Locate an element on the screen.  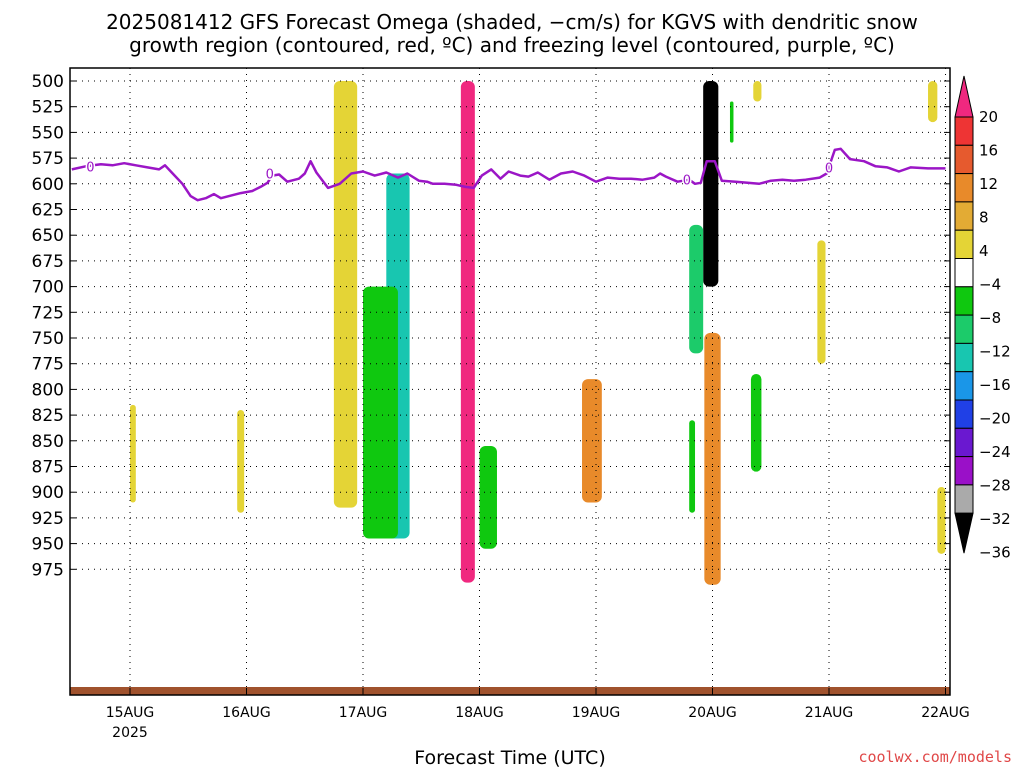
y-tick-label-500: 500 is located at coordinates (48, 82).